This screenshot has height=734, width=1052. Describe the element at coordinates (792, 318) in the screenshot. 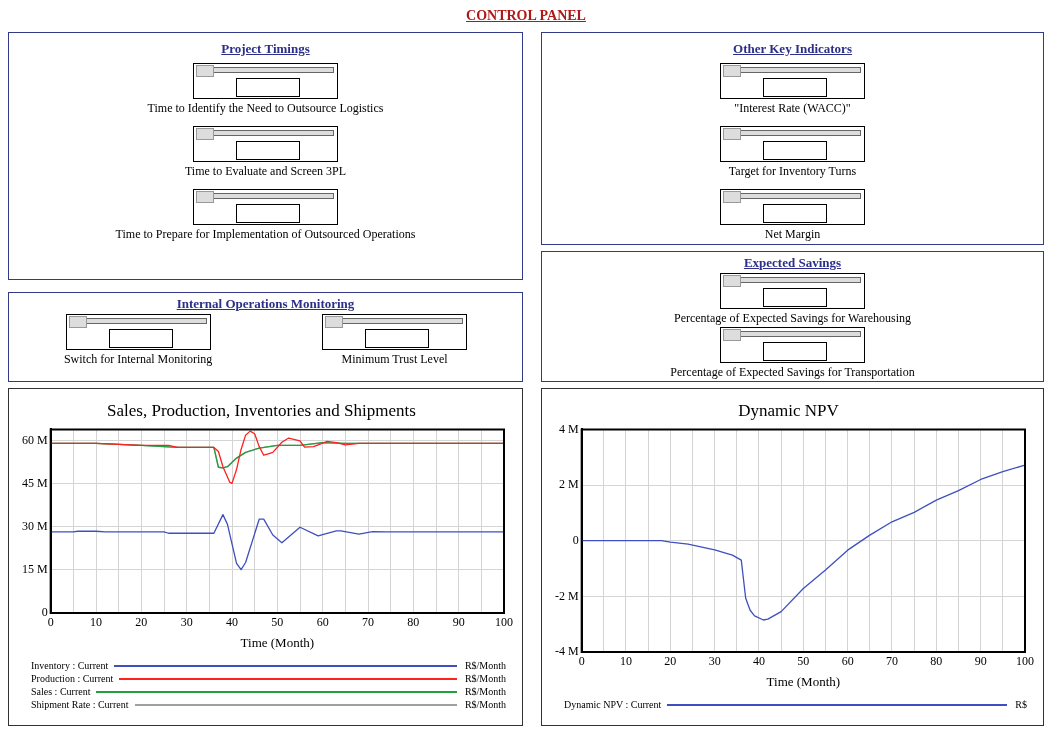

I see `text: Percentage of Expected Savings for Warehousing` at that location.